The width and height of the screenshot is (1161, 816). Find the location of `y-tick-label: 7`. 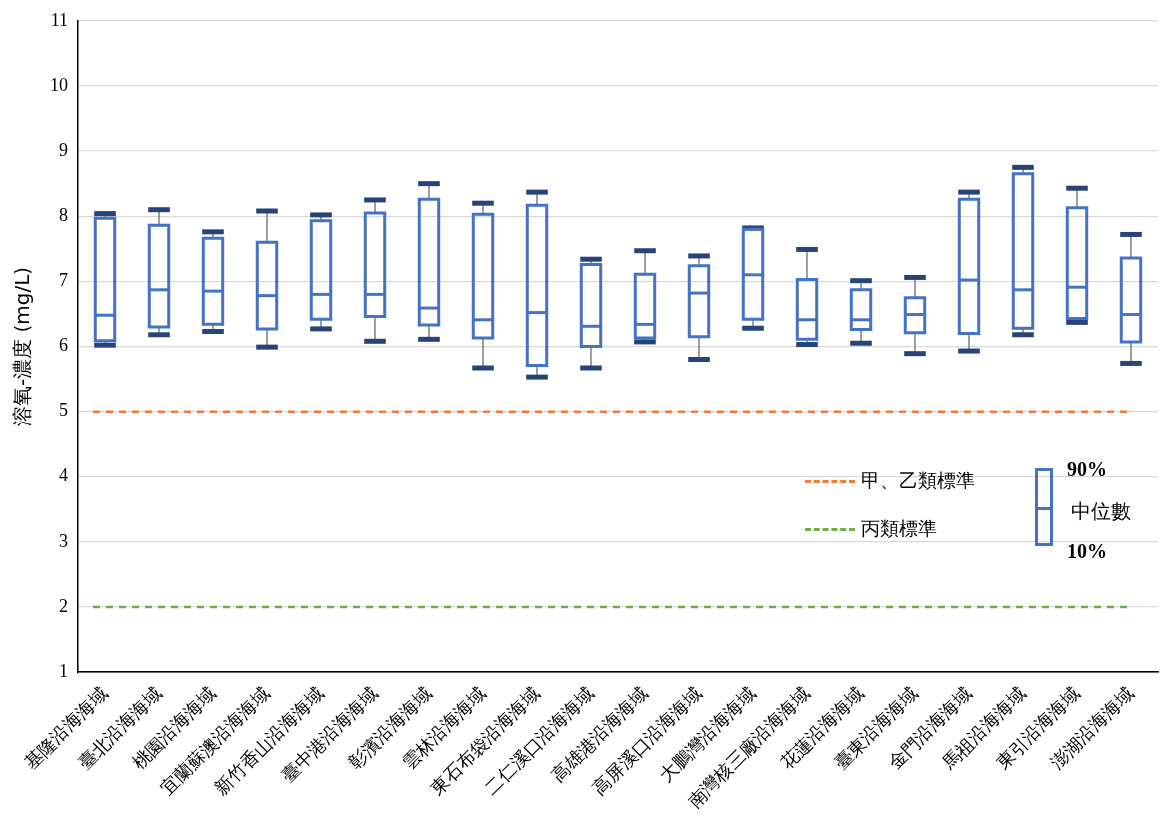

y-tick-label: 7 is located at coordinates (63, 280).